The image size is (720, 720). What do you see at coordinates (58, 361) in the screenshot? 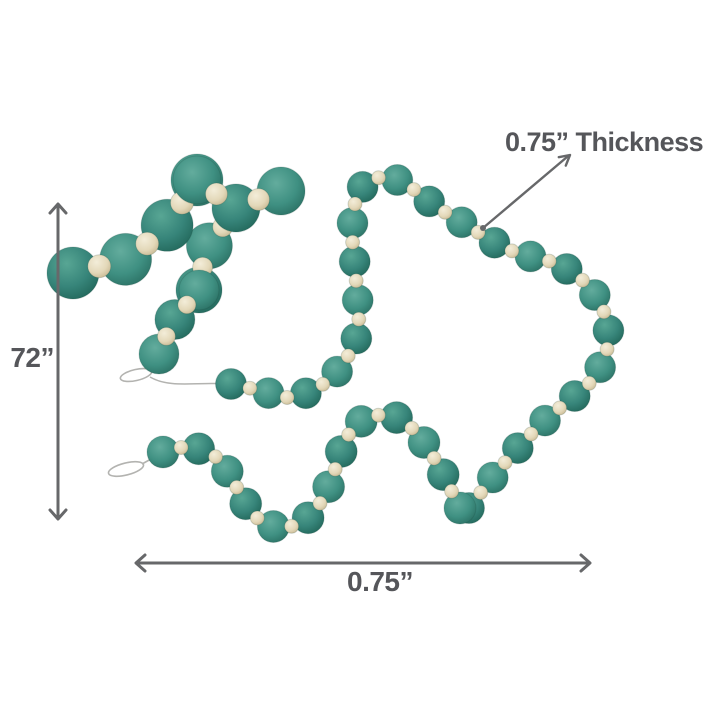
I see `height-dimension` at bounding box center [58, 361].